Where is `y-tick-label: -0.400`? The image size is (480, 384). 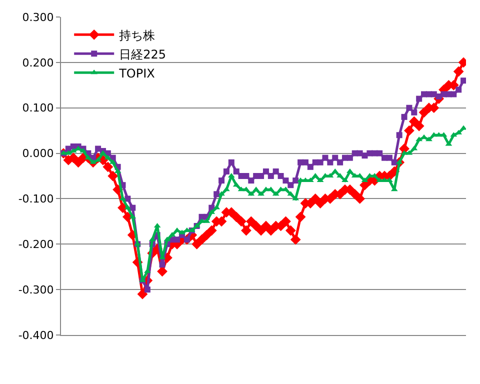
y-tick-label: -0.400 is located at coordinates (36, 335).